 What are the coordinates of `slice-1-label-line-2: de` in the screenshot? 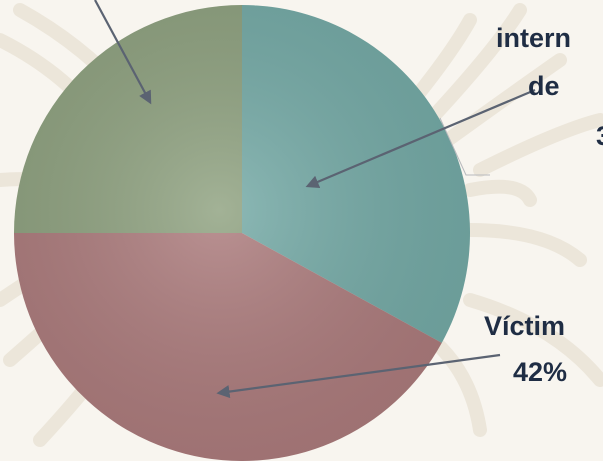 It's located at (544, 86).